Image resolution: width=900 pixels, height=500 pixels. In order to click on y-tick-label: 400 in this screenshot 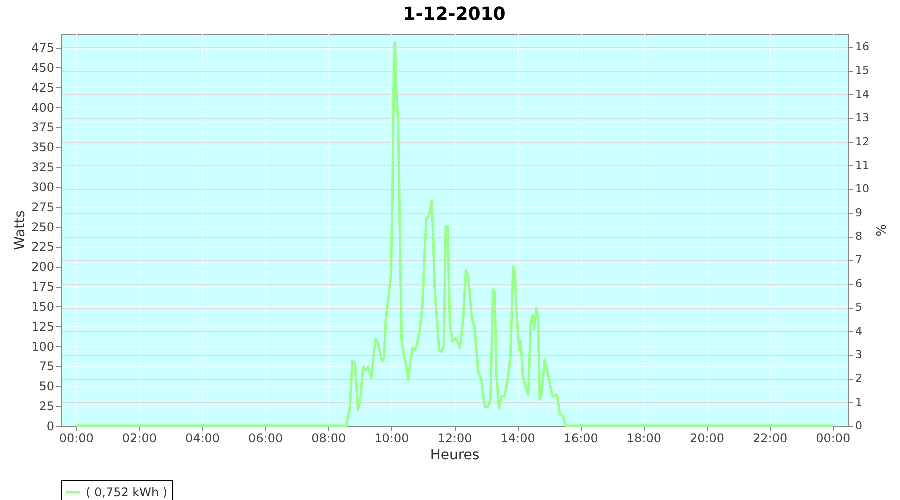, I will do `click(43, 107)`.